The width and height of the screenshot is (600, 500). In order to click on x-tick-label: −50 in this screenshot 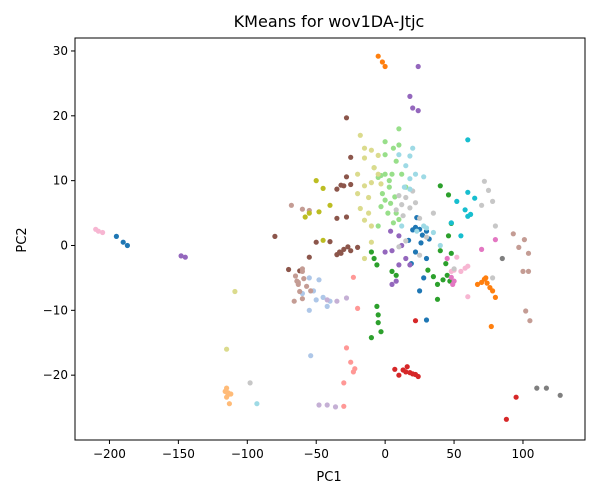, I will do `click(316, 454)`.